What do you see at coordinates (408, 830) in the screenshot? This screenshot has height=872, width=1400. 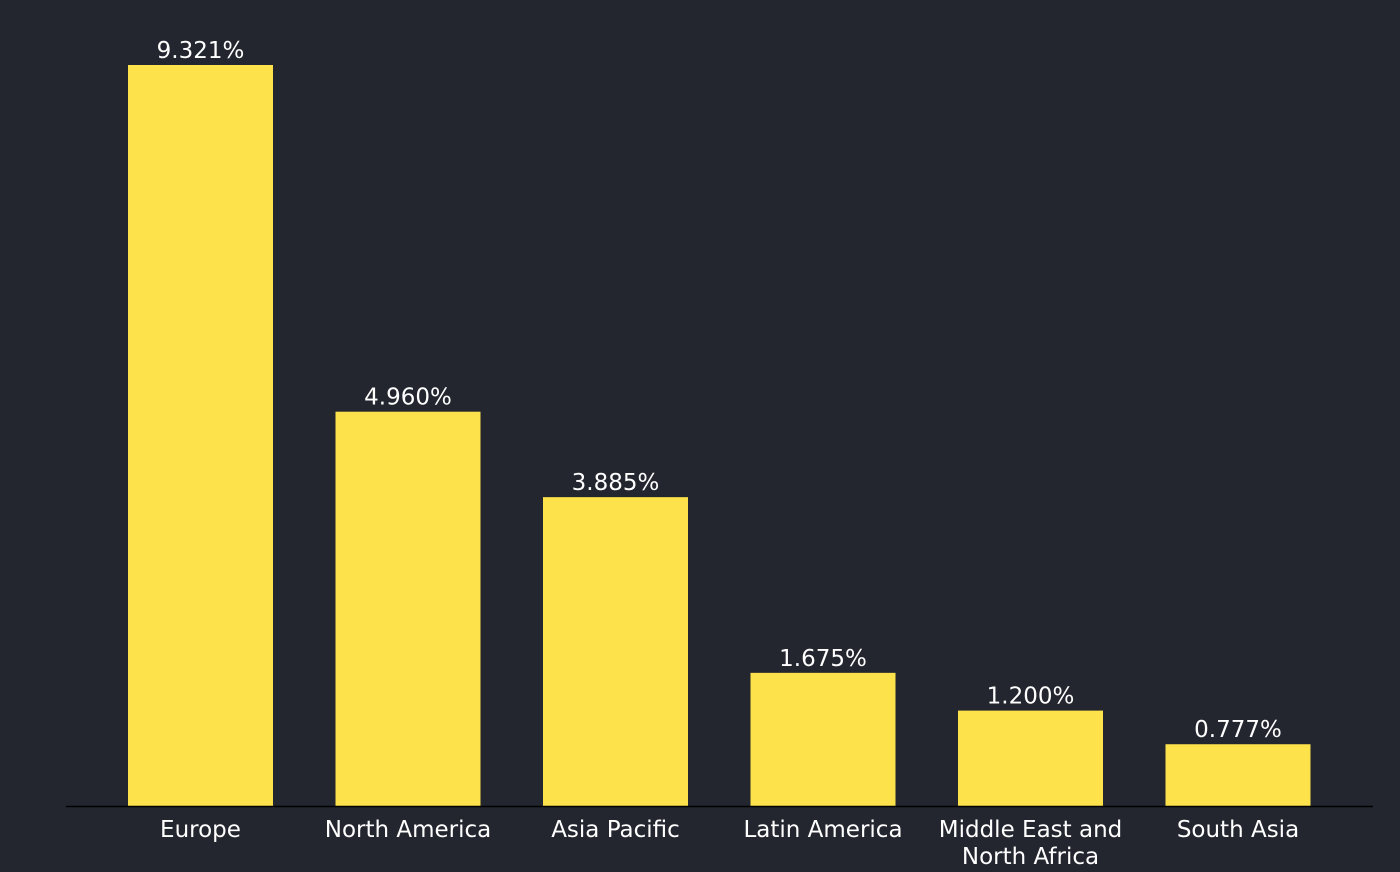 I see `category-tick-label: North America` at bounding box center [408, 830].